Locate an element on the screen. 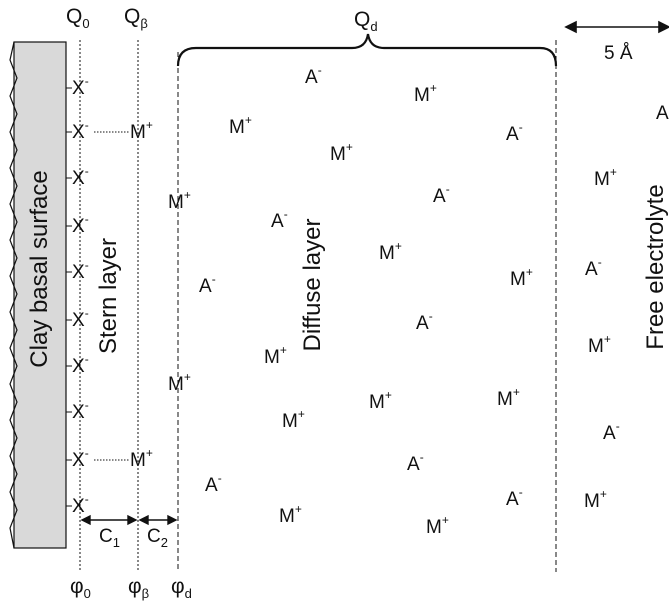  clay-surface-jagged-edge is located at coordinates (13, 295).